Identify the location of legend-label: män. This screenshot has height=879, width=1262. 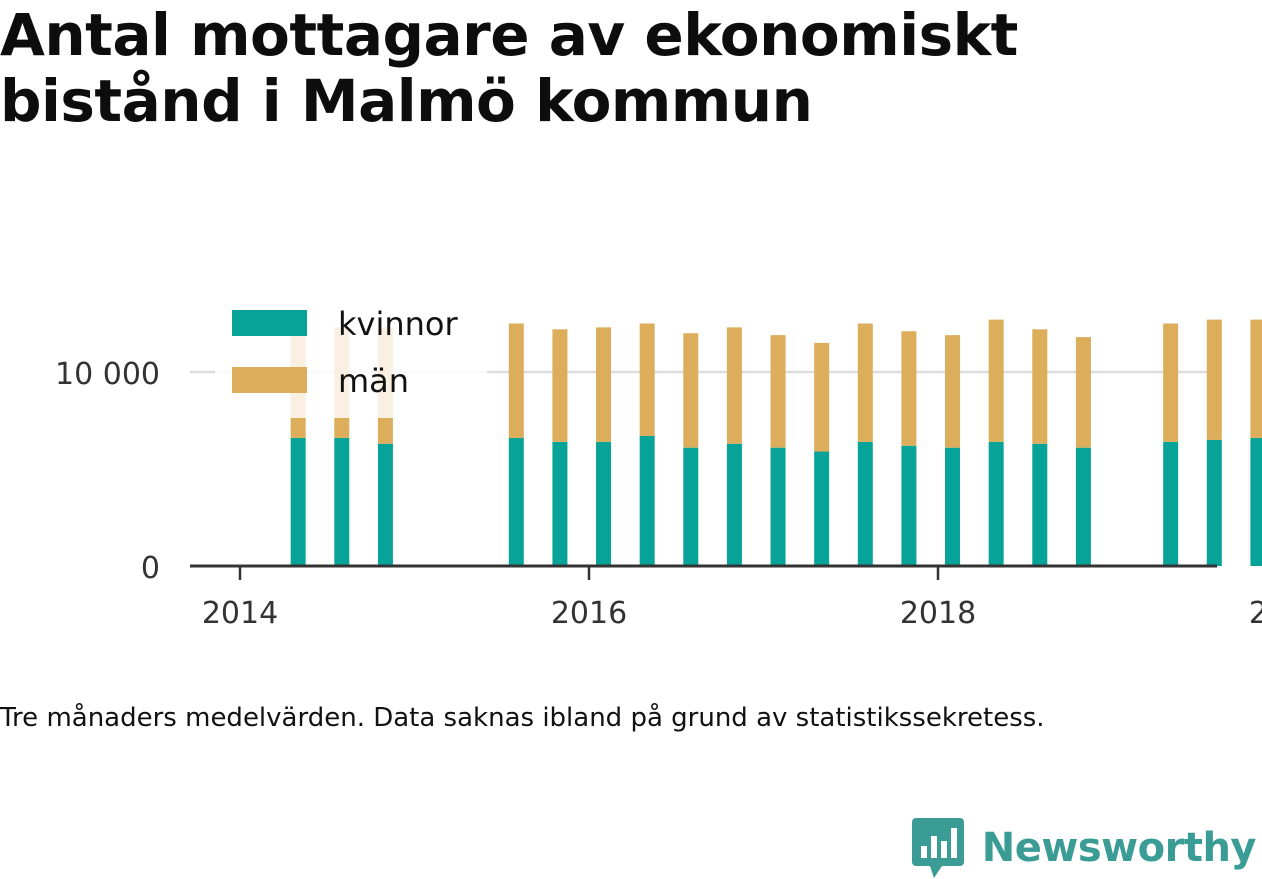
(373, 381).